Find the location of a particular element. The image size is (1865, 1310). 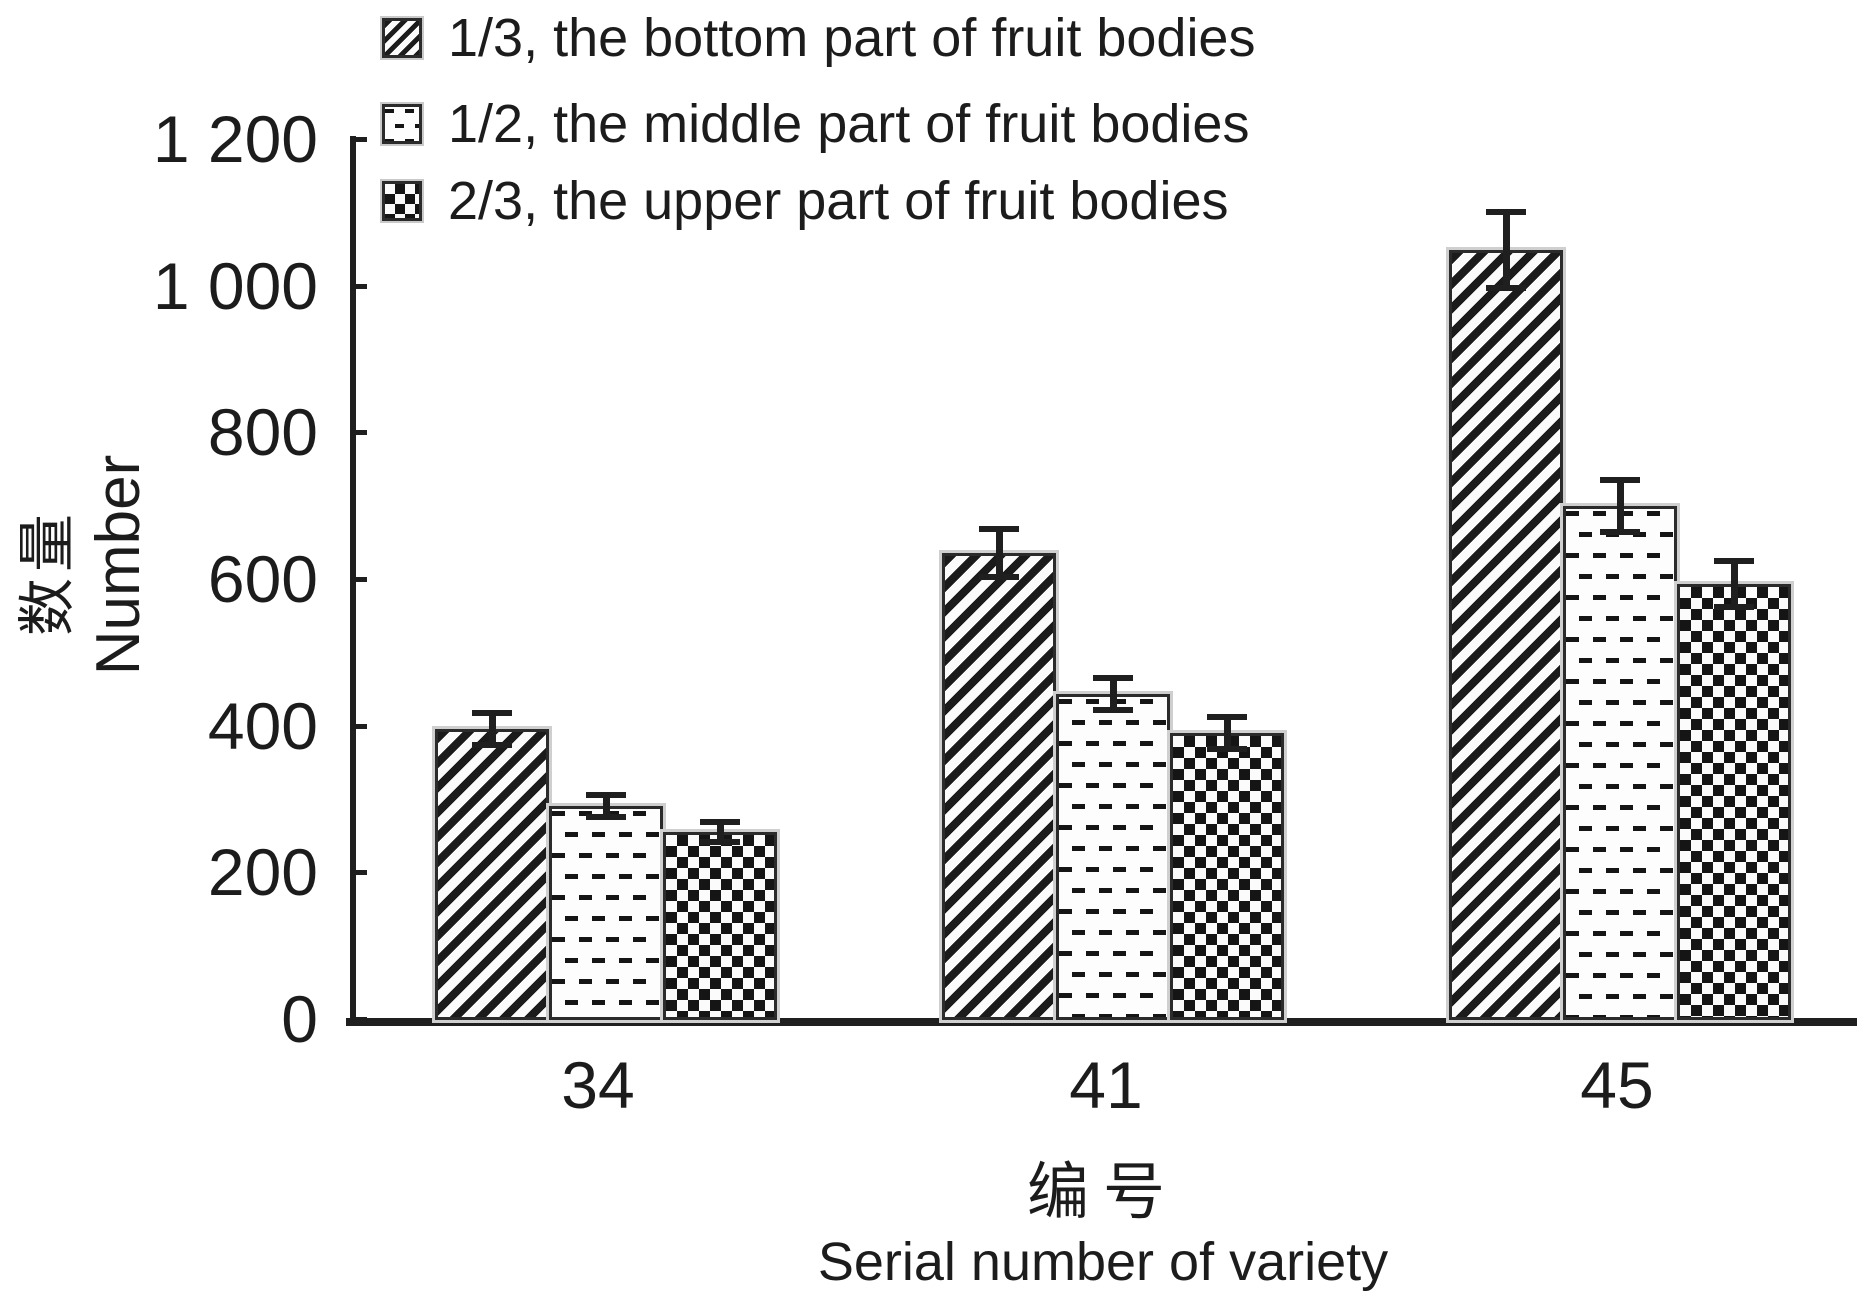

x-axis-line is located at coordinates (1101, 1022).